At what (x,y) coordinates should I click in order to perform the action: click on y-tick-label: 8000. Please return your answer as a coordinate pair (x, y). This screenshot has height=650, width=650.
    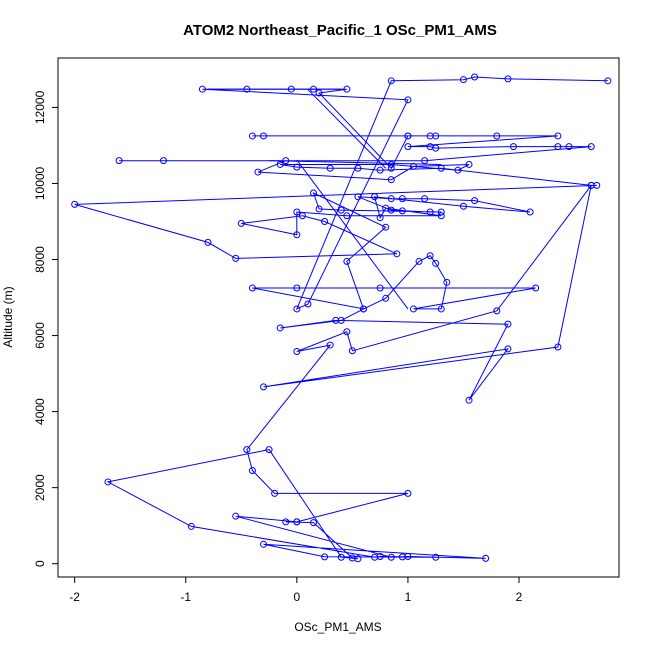
    Looking at the image, I should click on (40, 259).